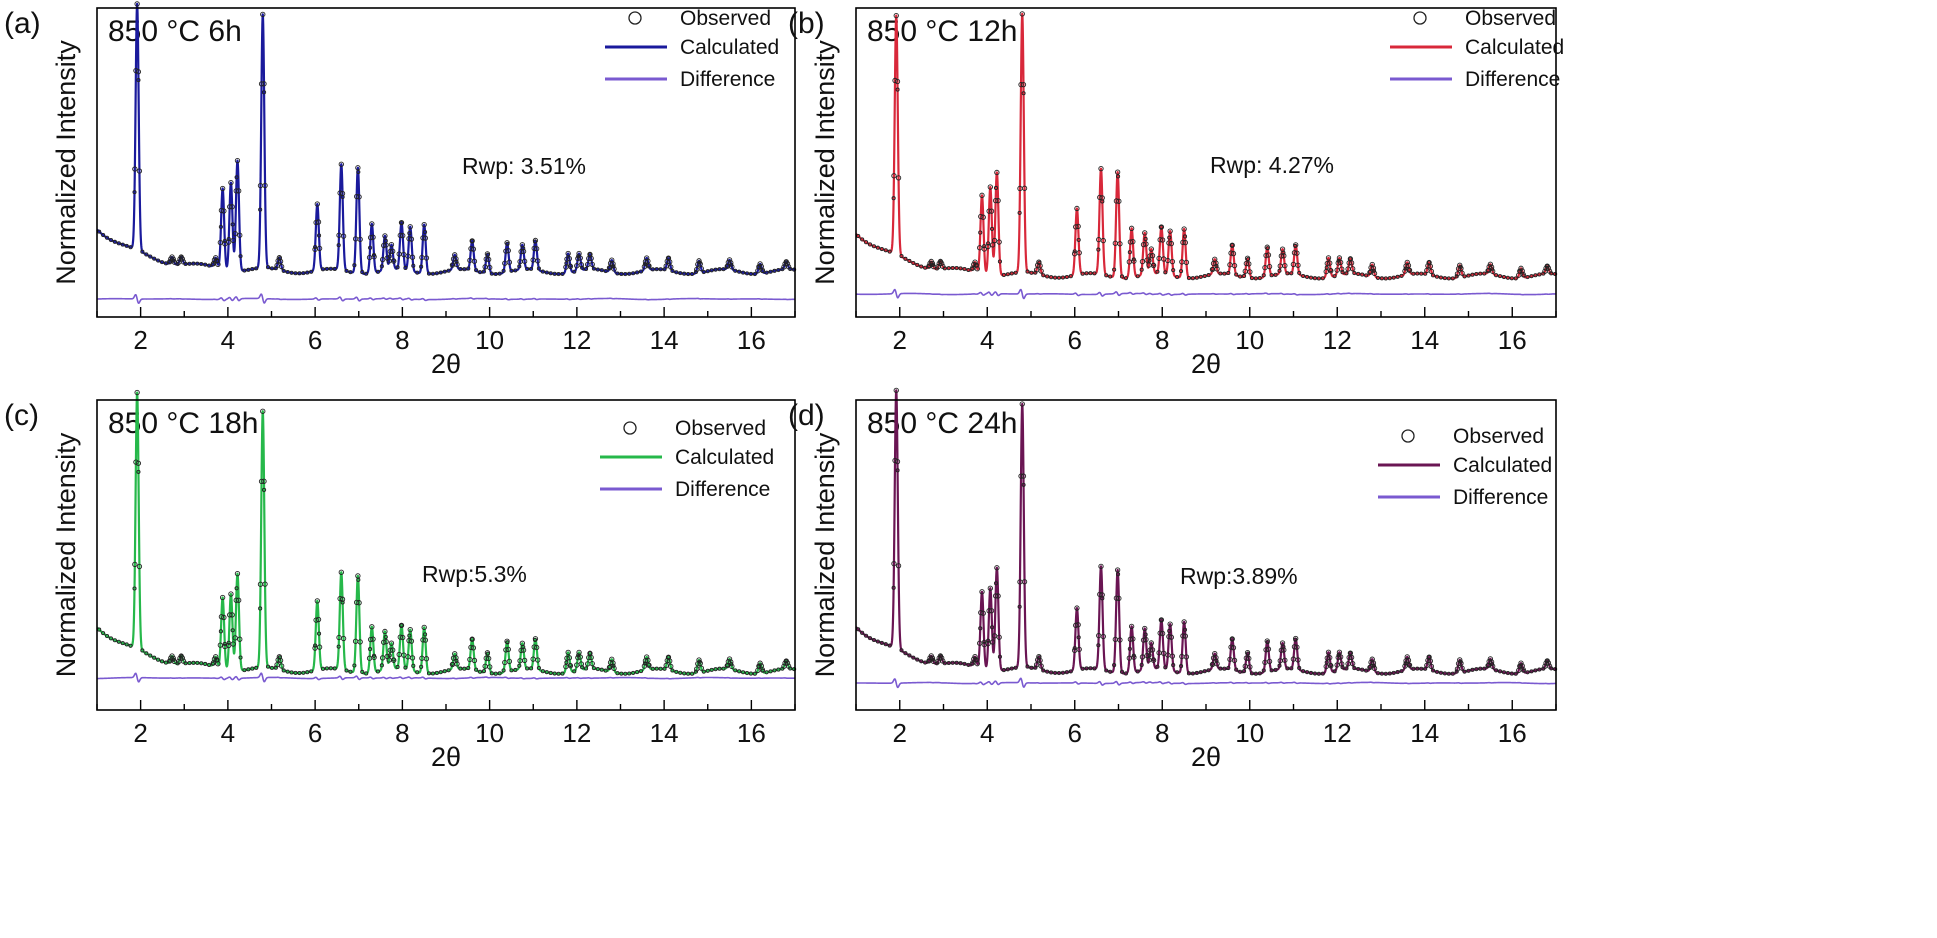  I want to click on rwp-annotation: Rwp:3.89%, so click(1239, 576).